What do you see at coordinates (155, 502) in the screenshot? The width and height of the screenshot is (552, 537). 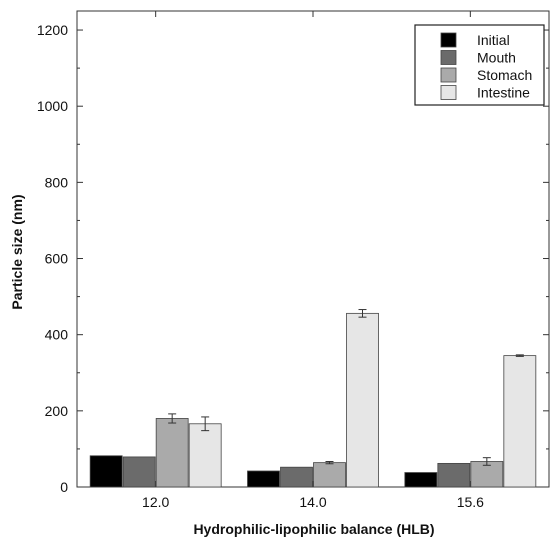 I see `x-tick-label: 12.0` at bounding box center [155, 502].